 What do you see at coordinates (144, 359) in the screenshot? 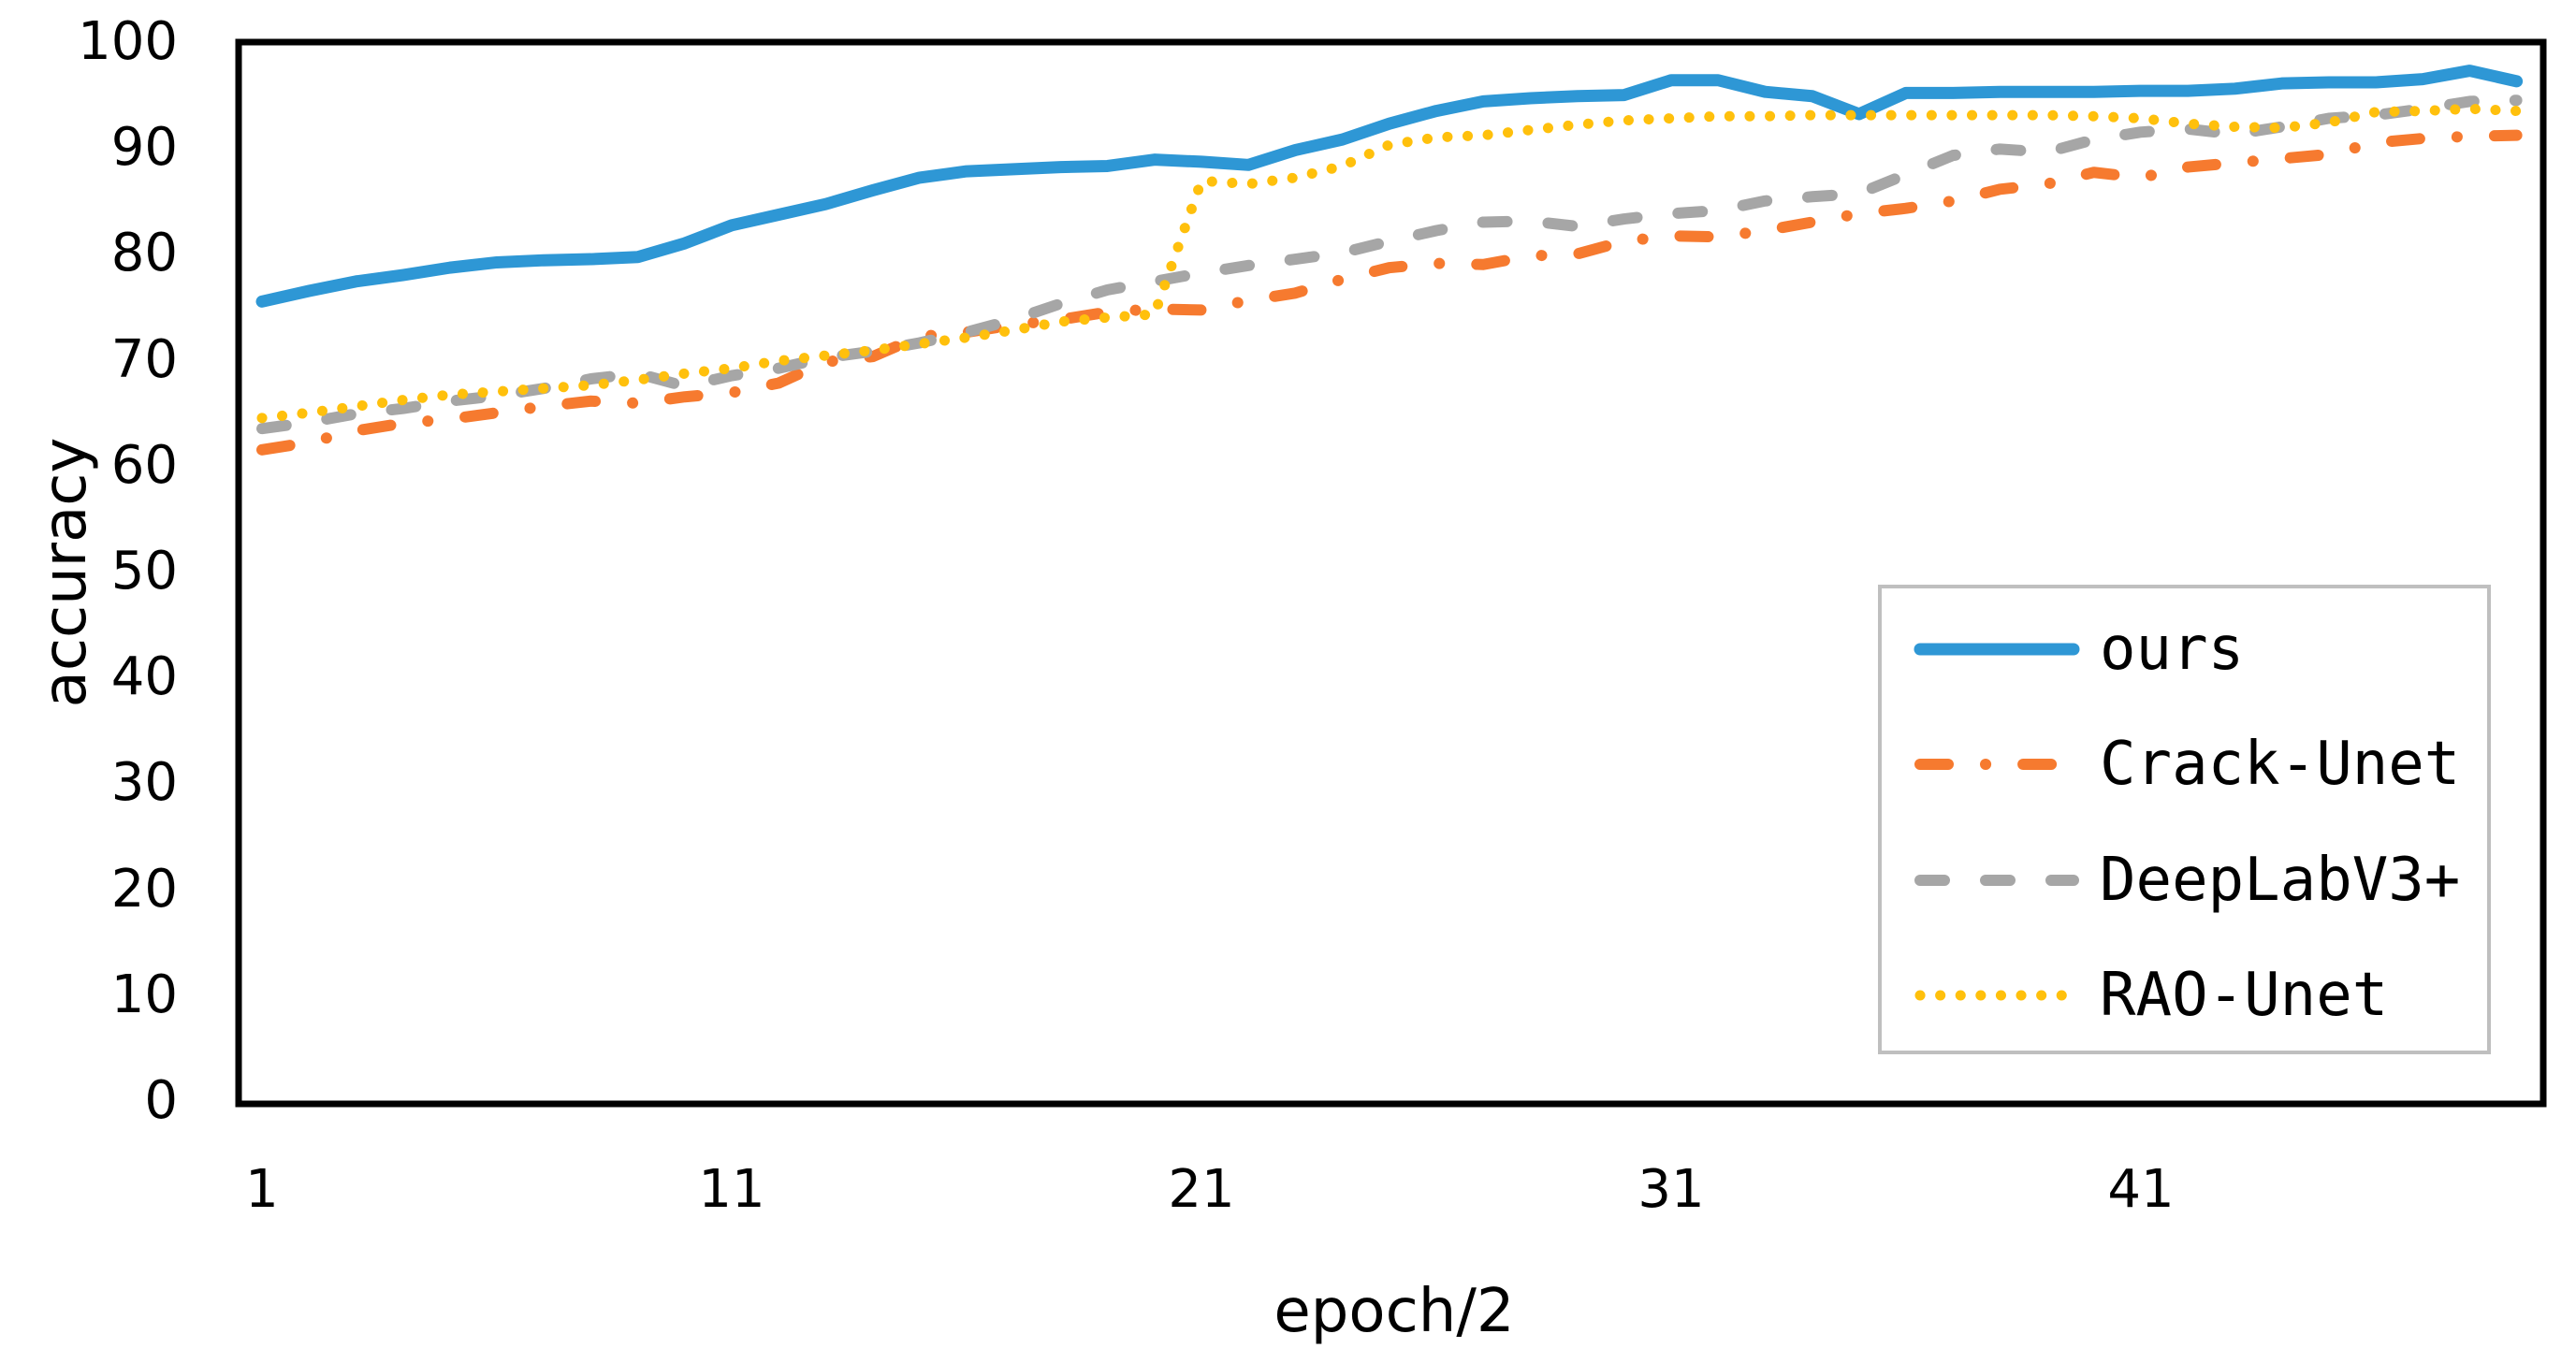
I see `y-tick-label-70: 70` at bounding box center [144, 359].